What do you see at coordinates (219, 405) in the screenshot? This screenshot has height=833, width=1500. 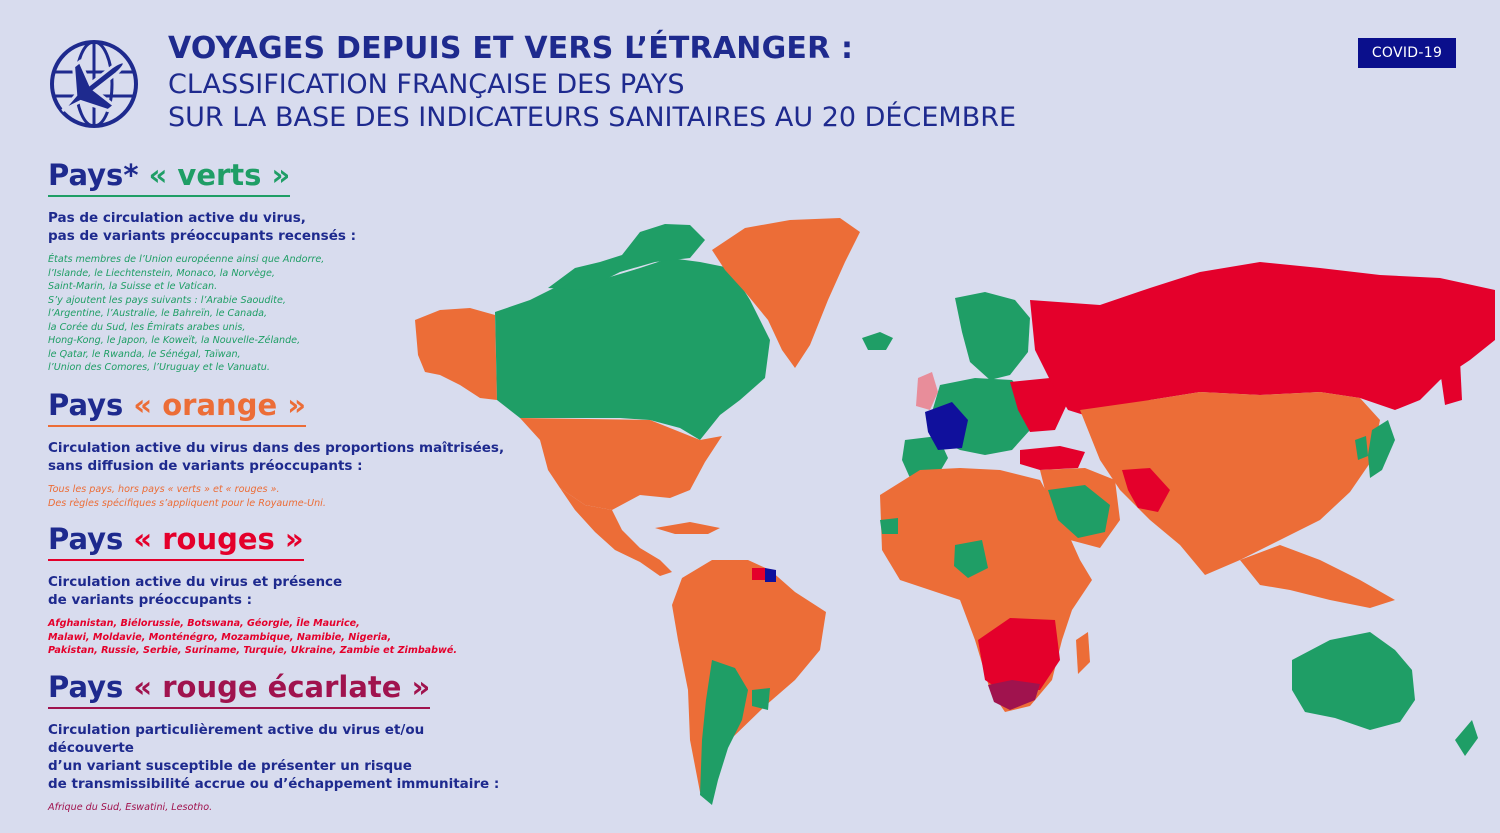 I see `legend-orange-label: « orange »` at bounding box center [219, 405].